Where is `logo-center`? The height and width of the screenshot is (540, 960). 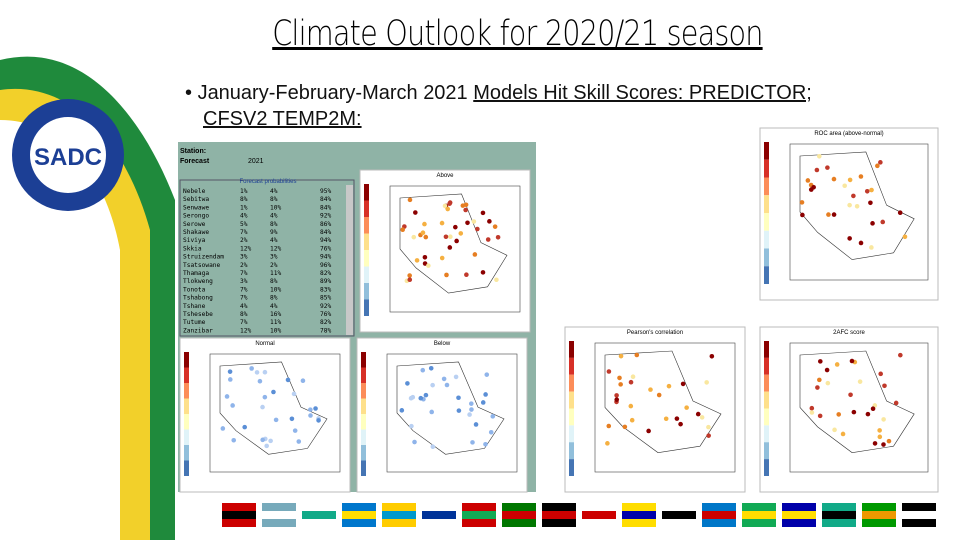
logo-center is located at coordinates (68, 155).